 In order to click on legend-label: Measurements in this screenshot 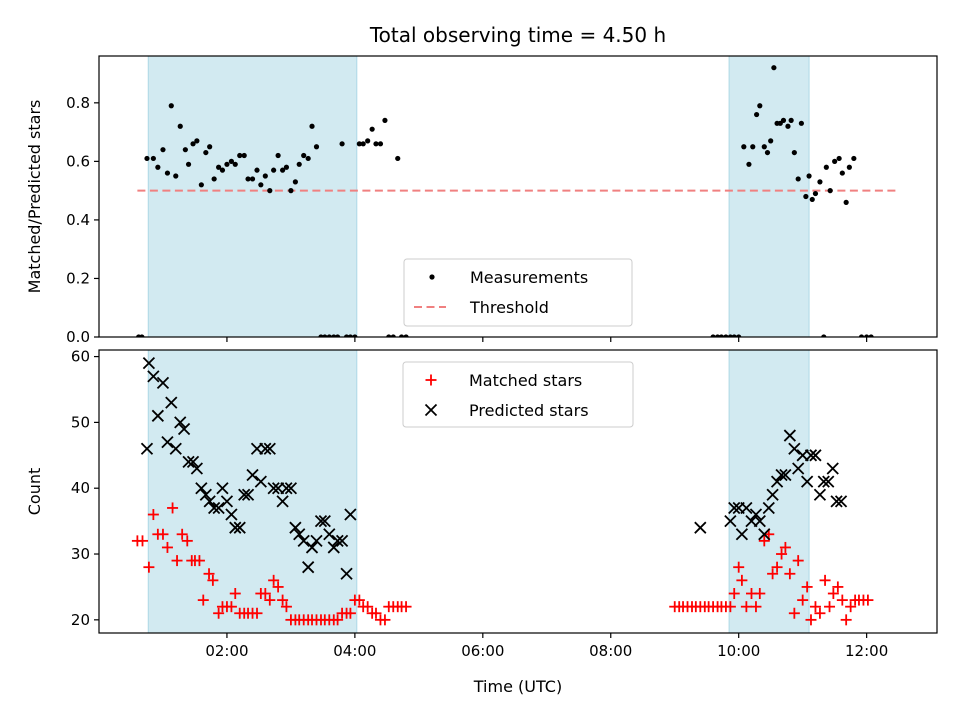, I will do `click(529, 277)`.